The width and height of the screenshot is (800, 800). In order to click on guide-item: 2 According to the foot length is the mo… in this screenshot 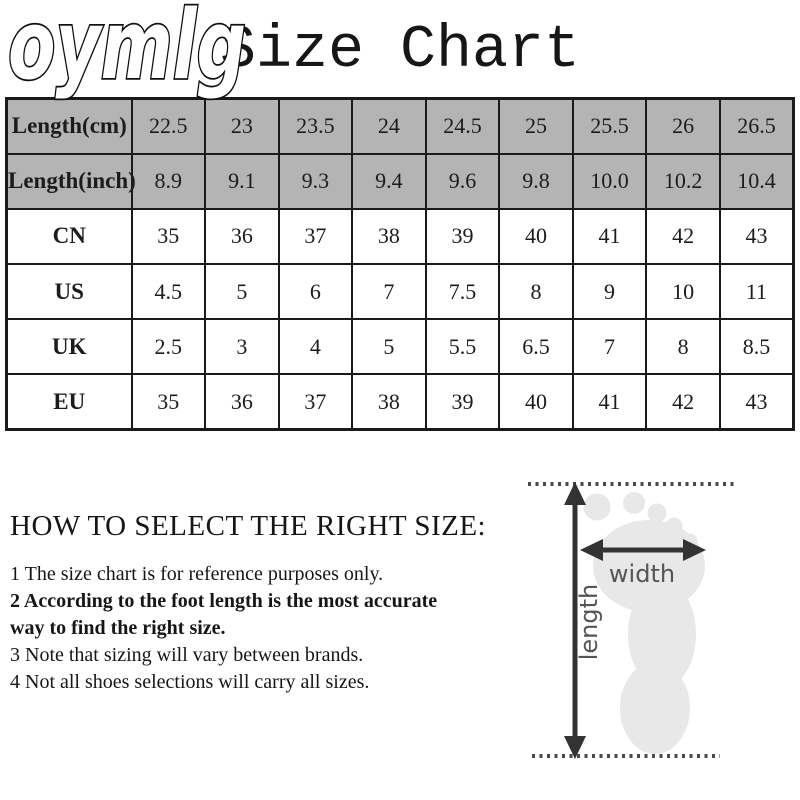, I will do `click(224, 614)`.